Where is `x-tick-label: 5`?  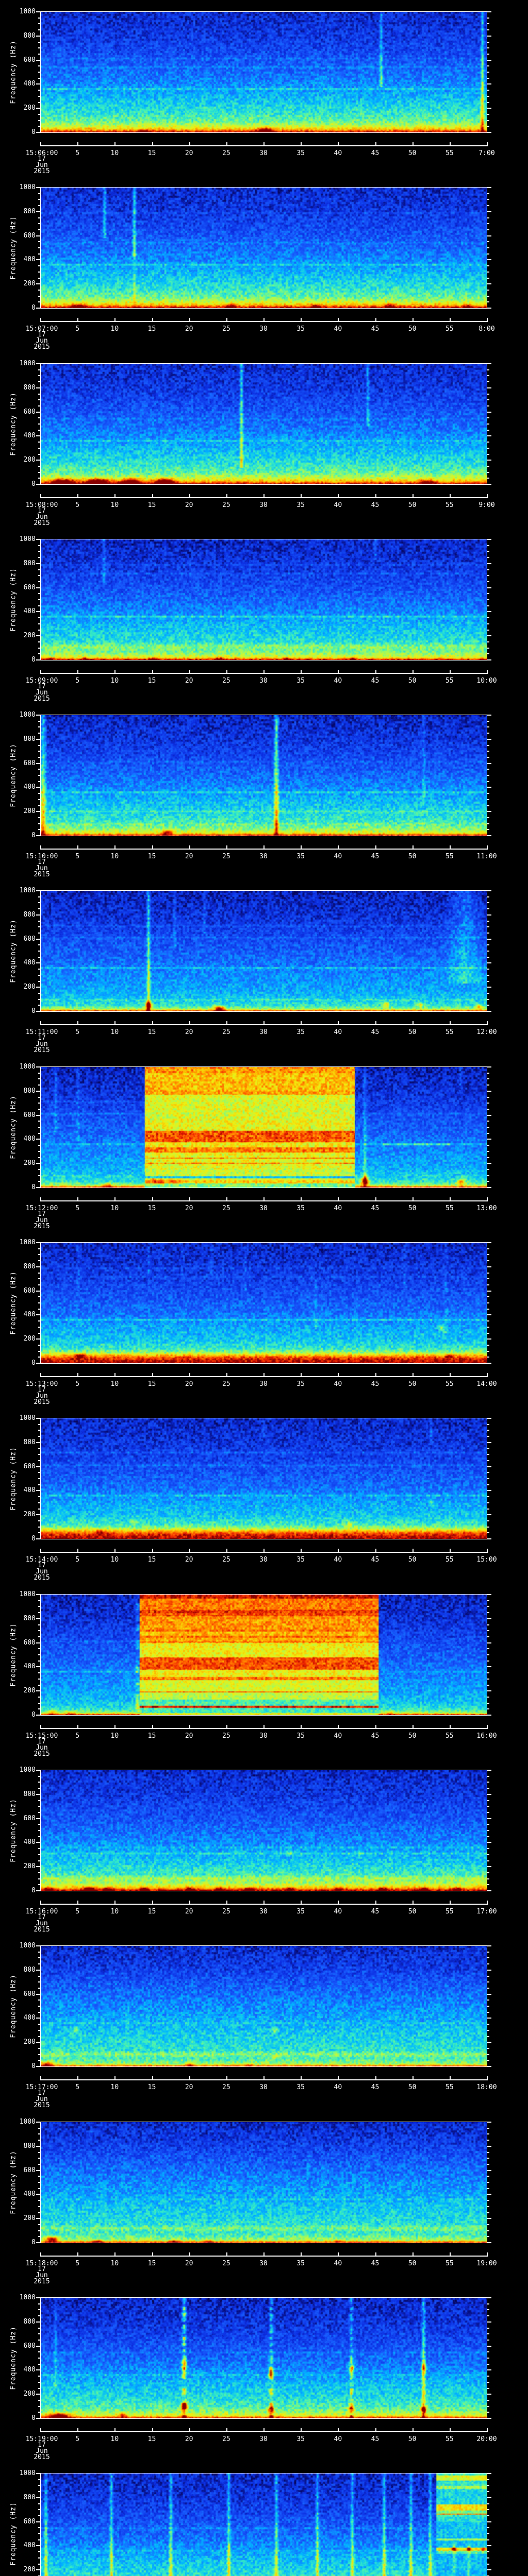 x-tick-label: 5 is located at coordinates (77, 2087).